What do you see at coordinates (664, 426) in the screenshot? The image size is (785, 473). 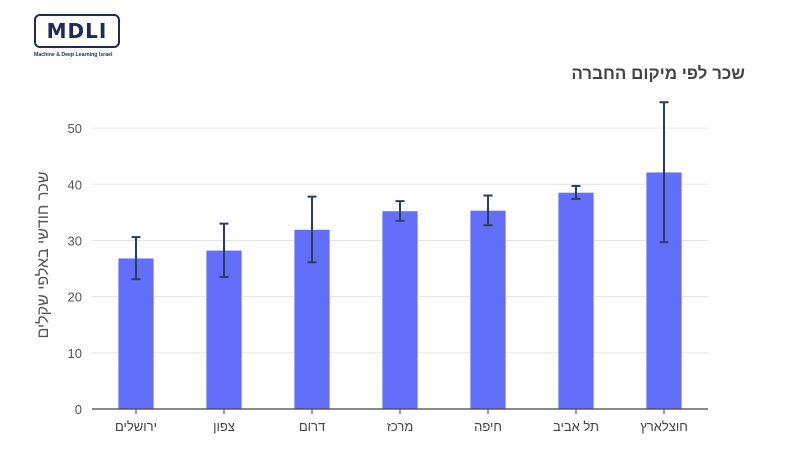 I see `x-tick-label: חוצלארץ` at bounding box center [664, 426].